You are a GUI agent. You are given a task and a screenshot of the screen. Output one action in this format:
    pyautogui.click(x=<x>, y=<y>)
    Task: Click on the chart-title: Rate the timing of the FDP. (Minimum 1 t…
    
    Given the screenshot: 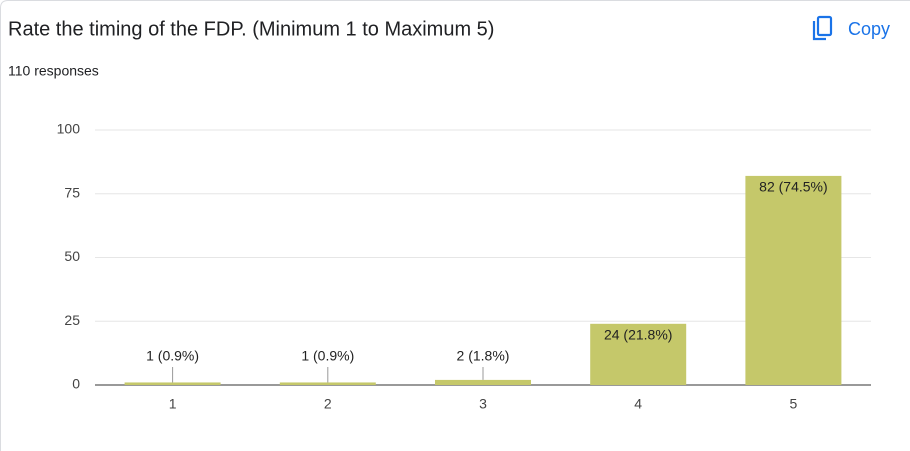 What is the action you would take?
    pyautogui.click(x=251, y=29)
    